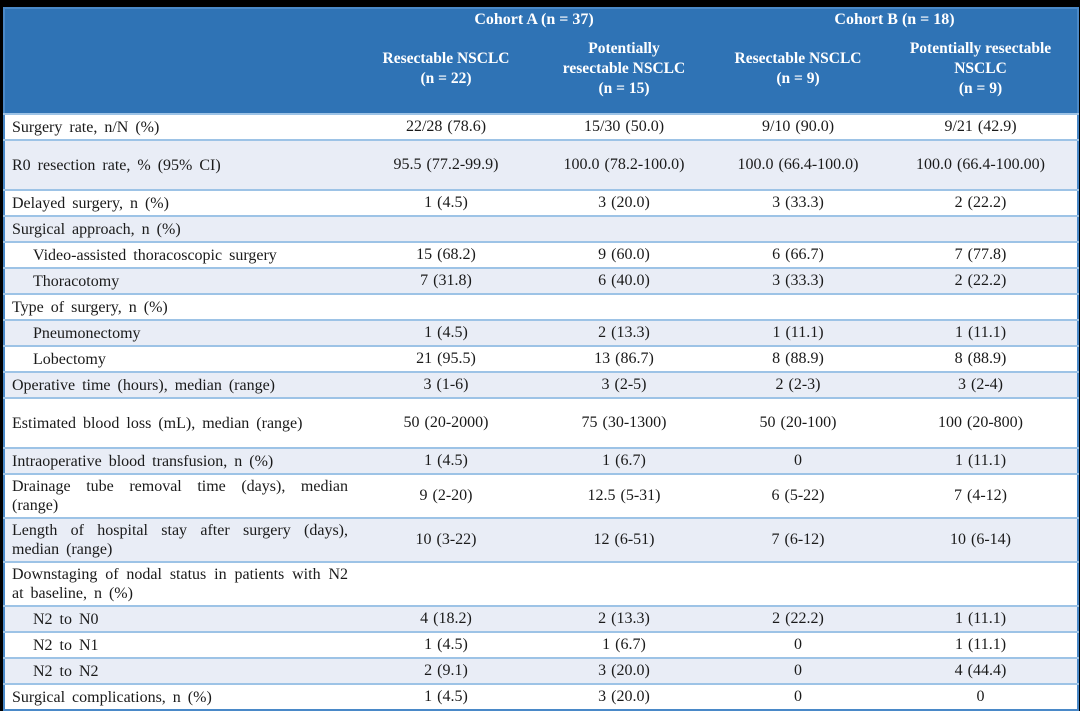  I want to click on table-row: N2 to N2 2 (9.1) 3 (20.0) 0 4 (44.4), so click(541, 670).